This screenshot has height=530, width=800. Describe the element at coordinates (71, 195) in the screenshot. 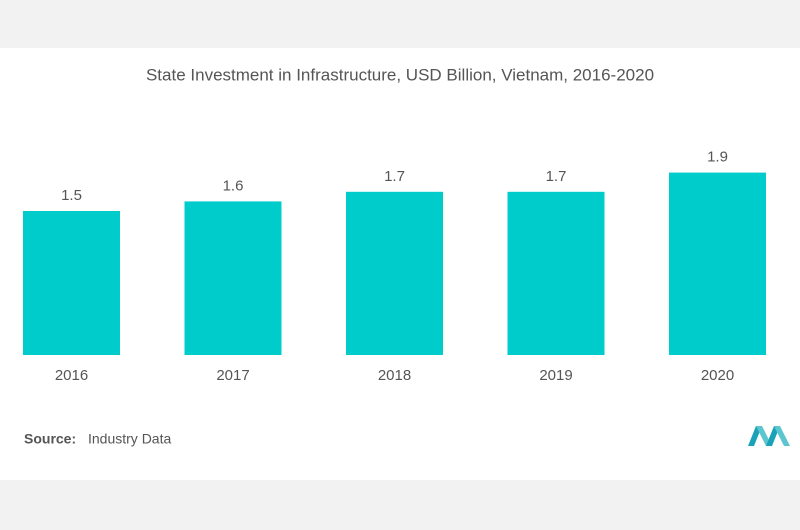

I see `value-label: 1.5` at that location.